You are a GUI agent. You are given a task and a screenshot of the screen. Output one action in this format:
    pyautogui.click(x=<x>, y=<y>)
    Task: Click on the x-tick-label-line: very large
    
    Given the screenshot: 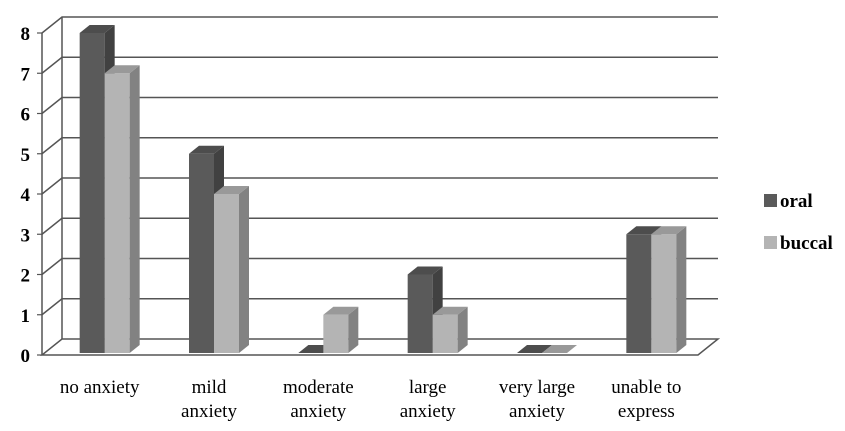 What is the action you would take?
    pyautogui.click(x=537, y=387)
    